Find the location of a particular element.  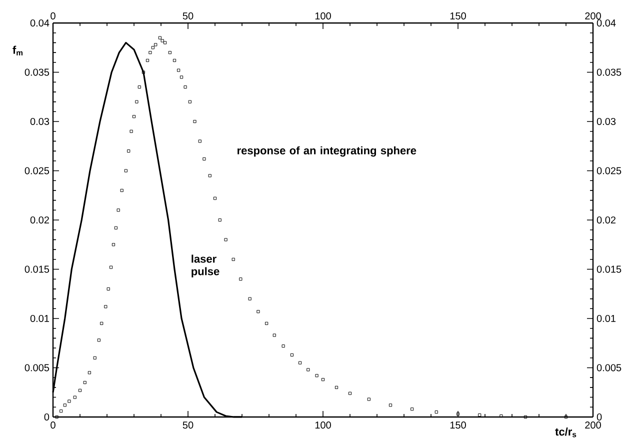

y2-tick-label: 0.035 is located at coordinates (609, 72).